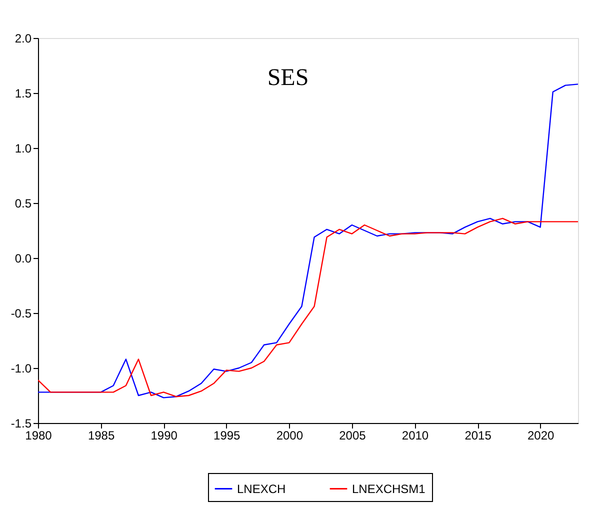 Image resolution: width=615 pixels, height=523 pixels. I want to click on legend-label: LNEXCH, so click(261, 489).